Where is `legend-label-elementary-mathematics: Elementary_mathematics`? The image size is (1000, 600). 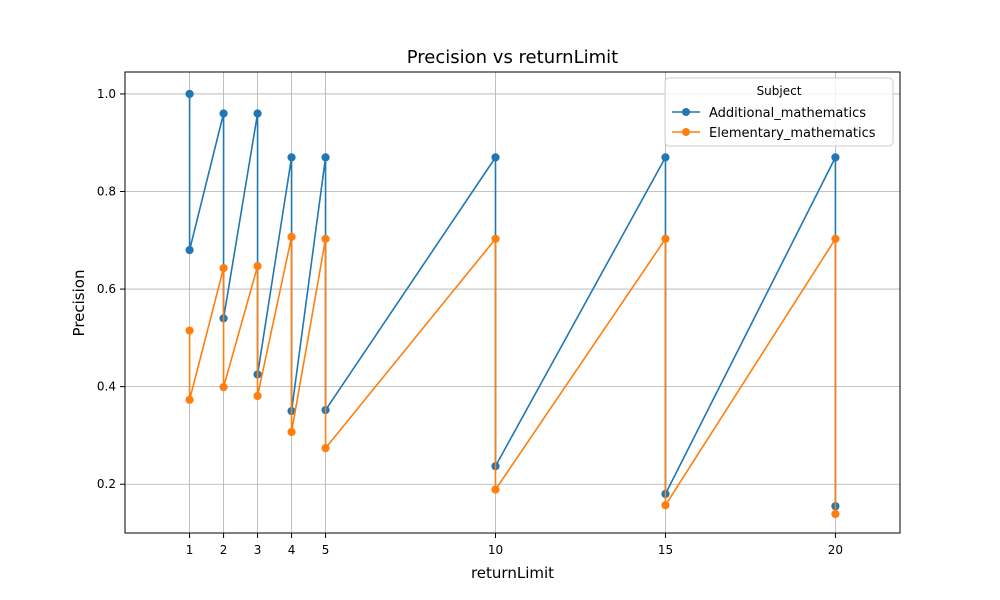
legend-label-elementary-mathematics: Elementary_mathematics is located at coordinates (792, 133).